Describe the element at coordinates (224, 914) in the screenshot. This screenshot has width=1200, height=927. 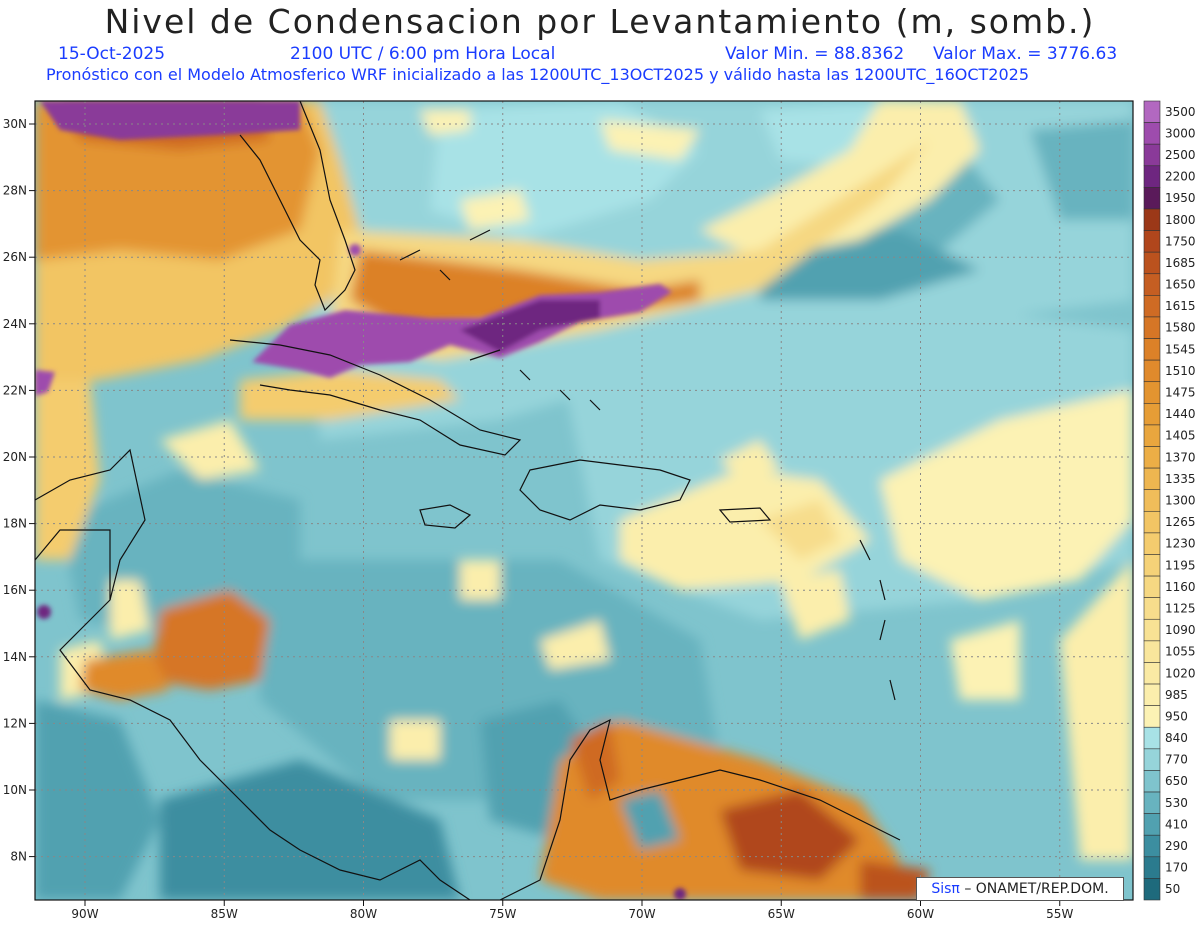
I see `lon-label: 85W` at that location.